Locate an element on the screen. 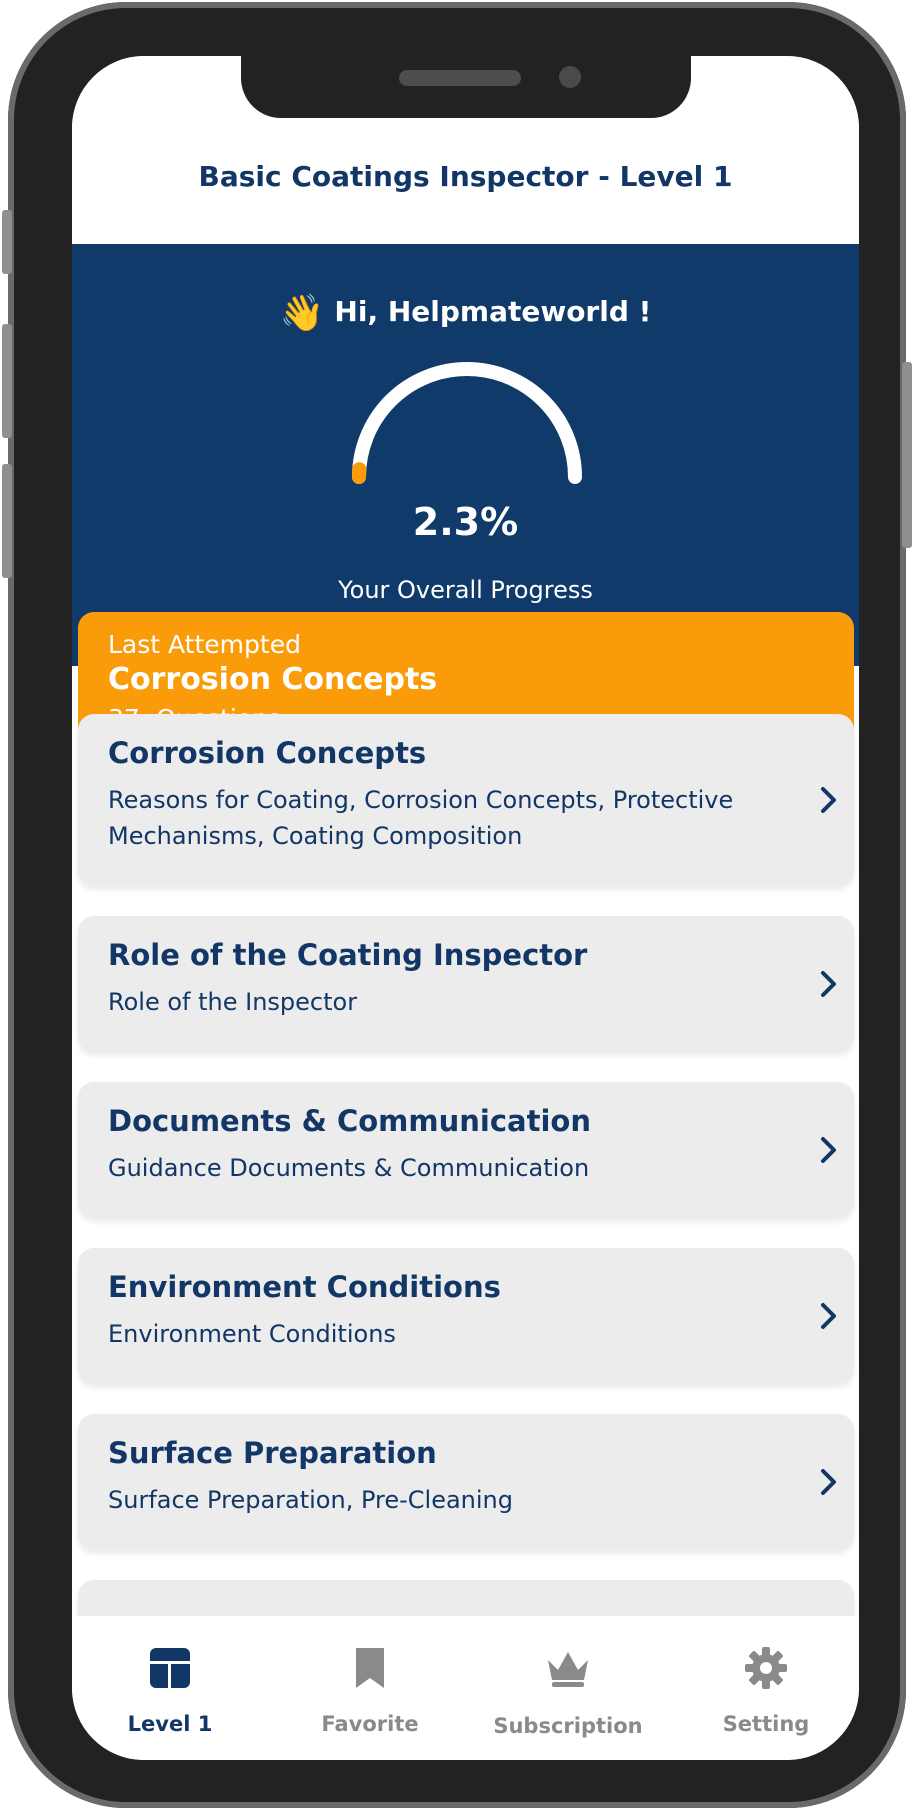 Image resolution: width=916 pixels, height=1812 pixels. topic-title: Corrosion Concepts is located at coordinates (267, 753).